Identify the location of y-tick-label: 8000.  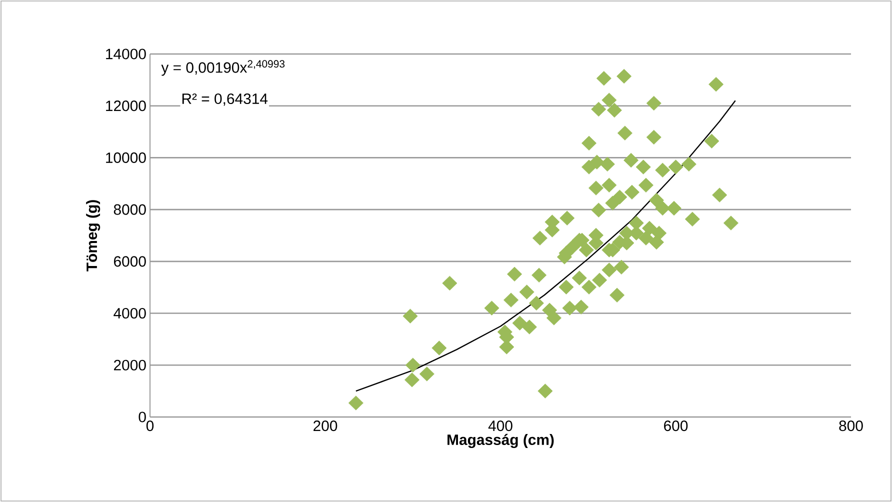
(130, 209).